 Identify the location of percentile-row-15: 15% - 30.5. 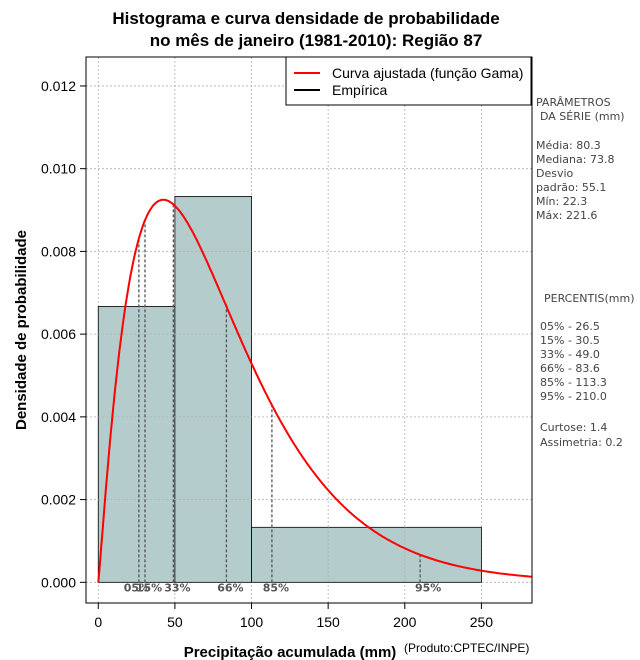
(570, 340).